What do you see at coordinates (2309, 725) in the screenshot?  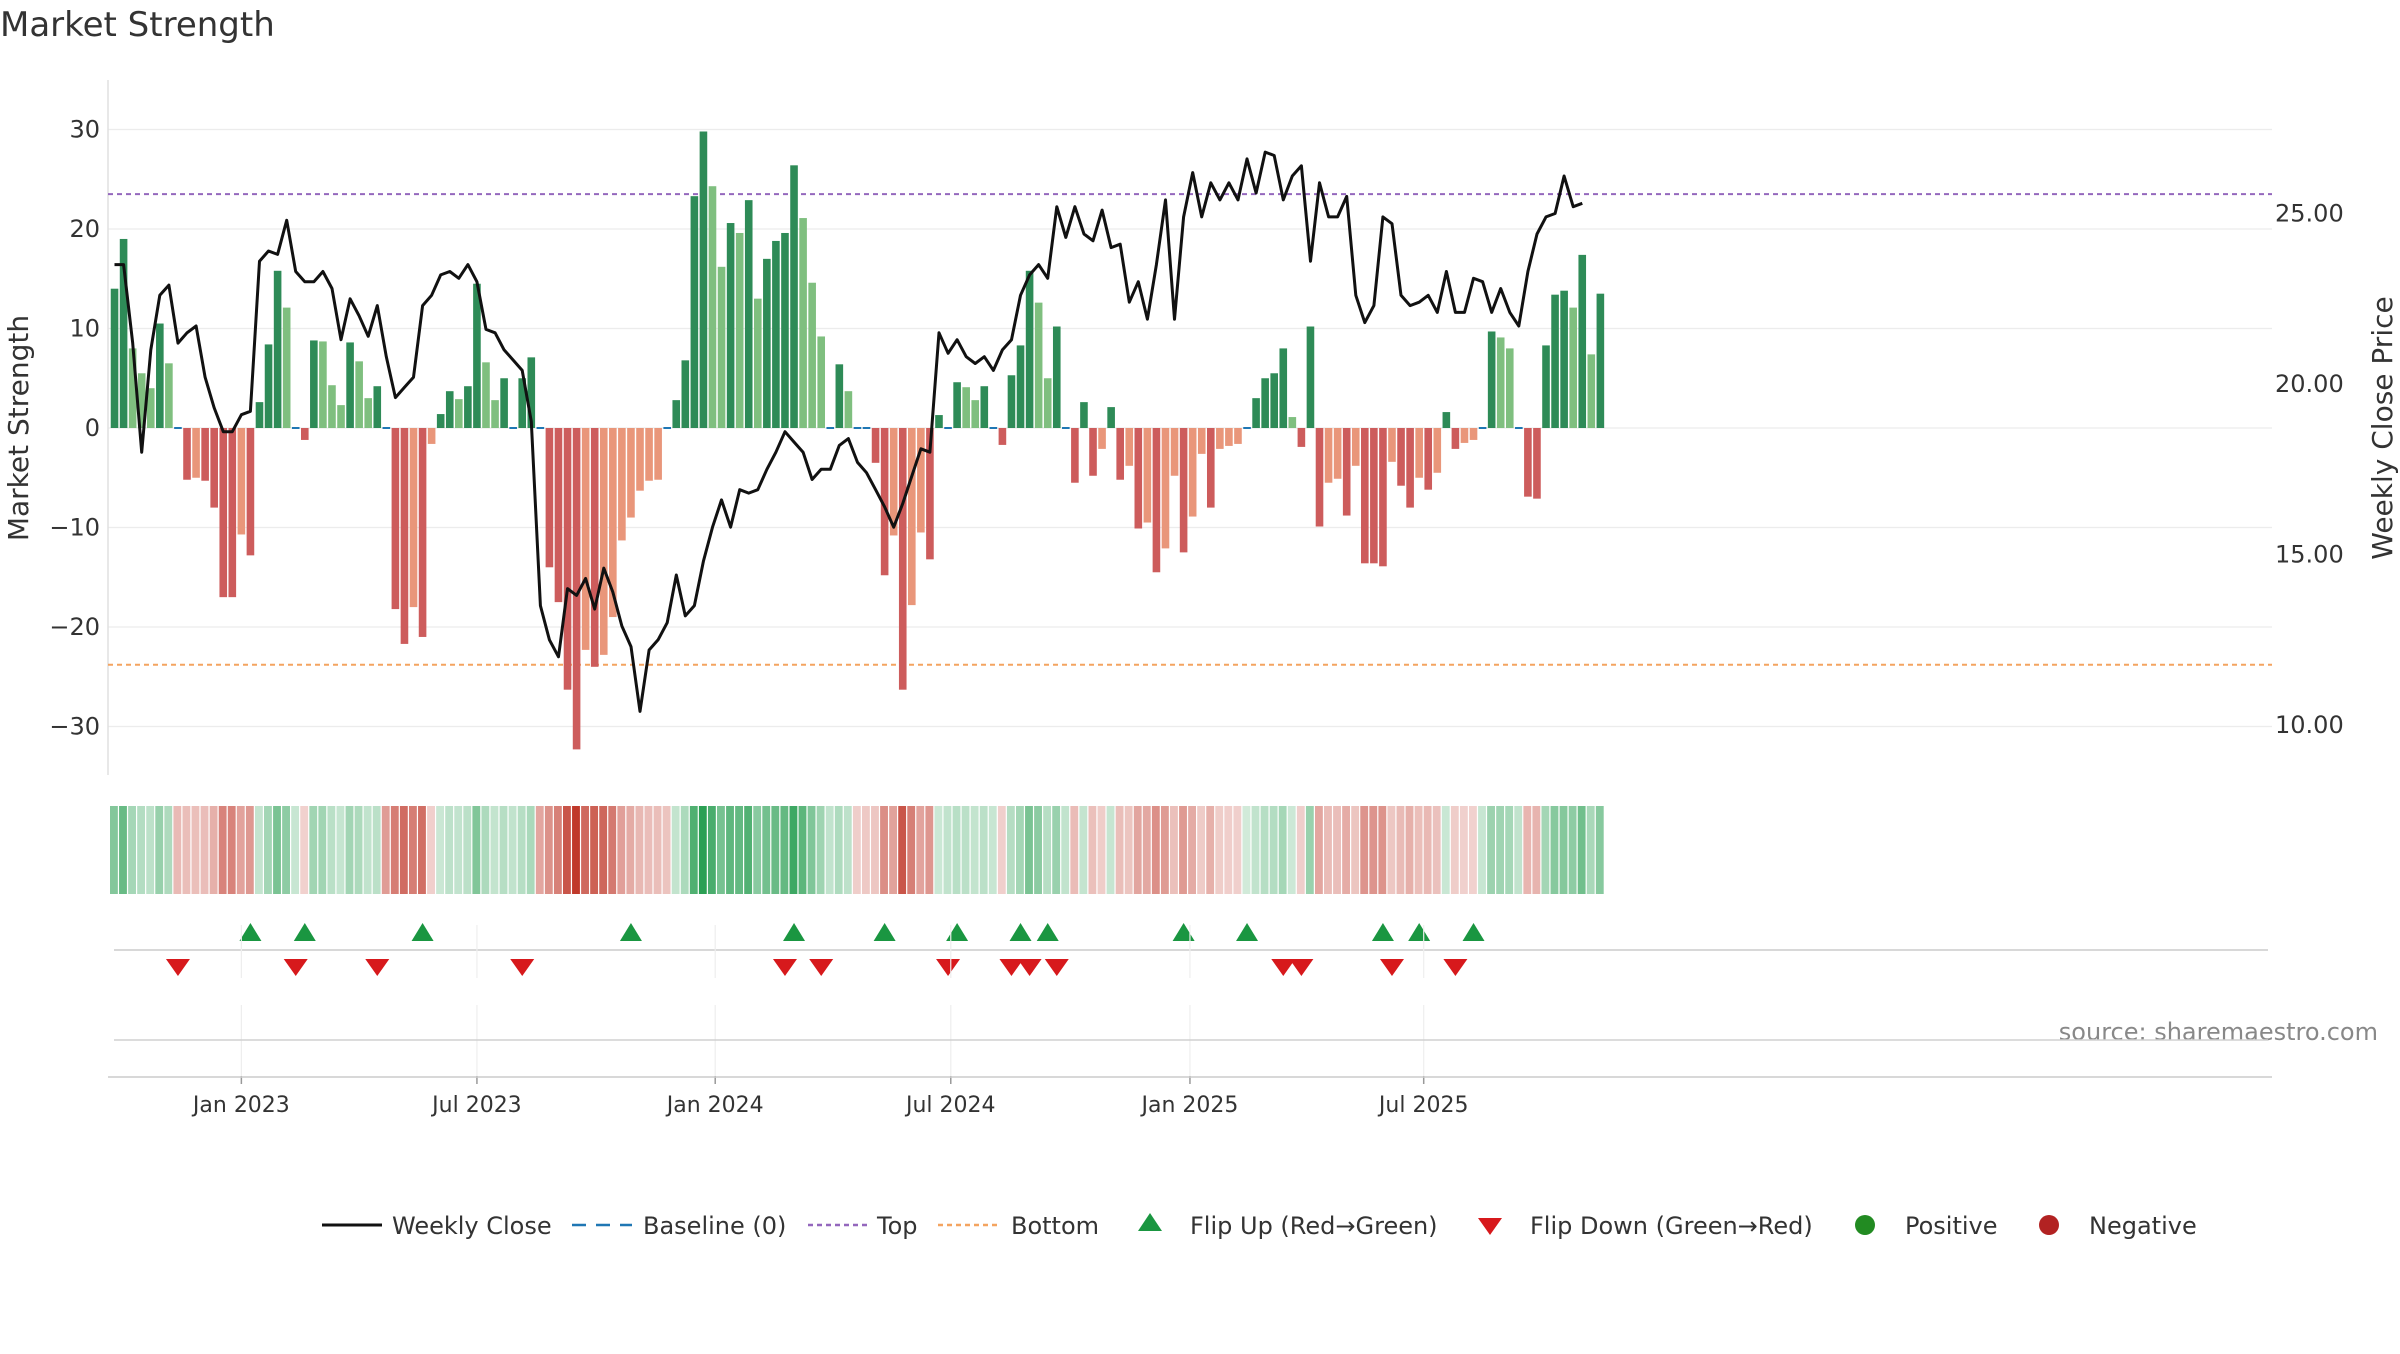 I see `right-y-tick-label: 10.00` at bounding box center [2309, 725].